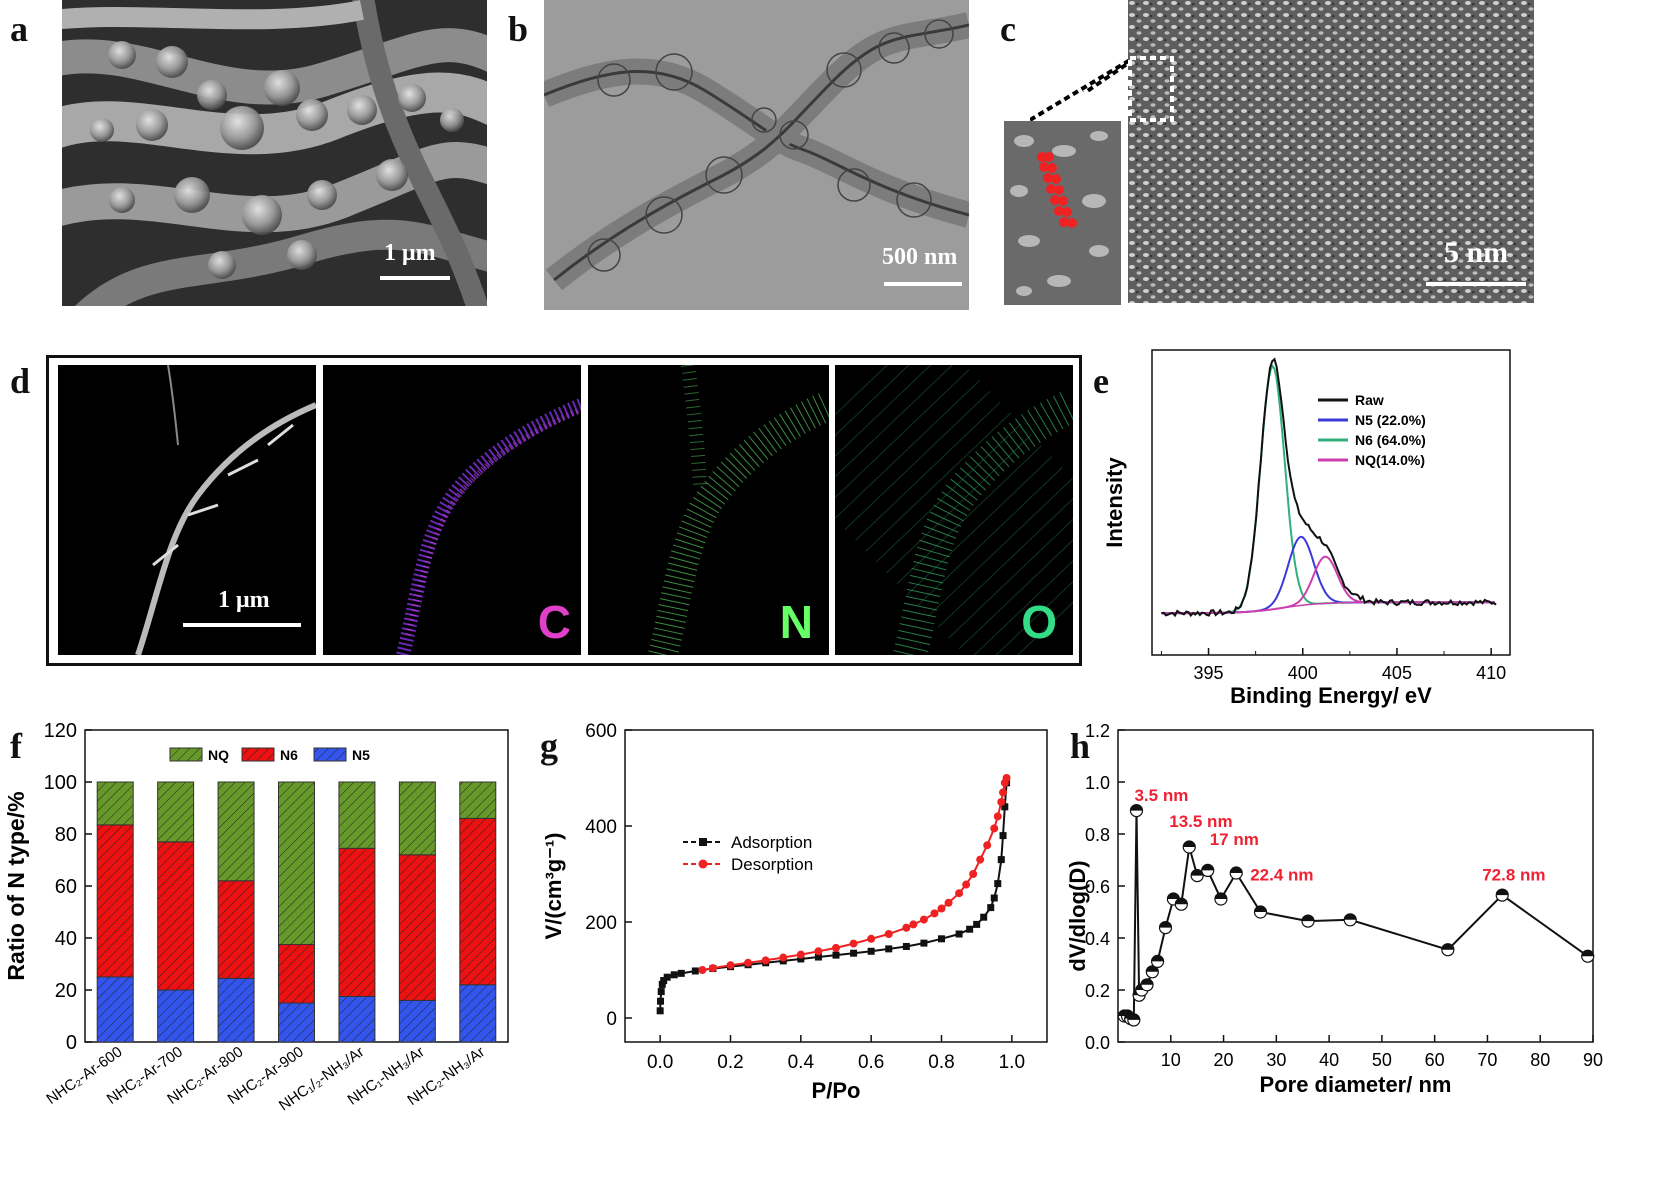 Image resolution: width=1663 pixels, height=1204 pixels. What do you see at coordinates (771, 842) in the screenshot?
I see `legend-label: Adsorption` at bounding box center [771, 842].